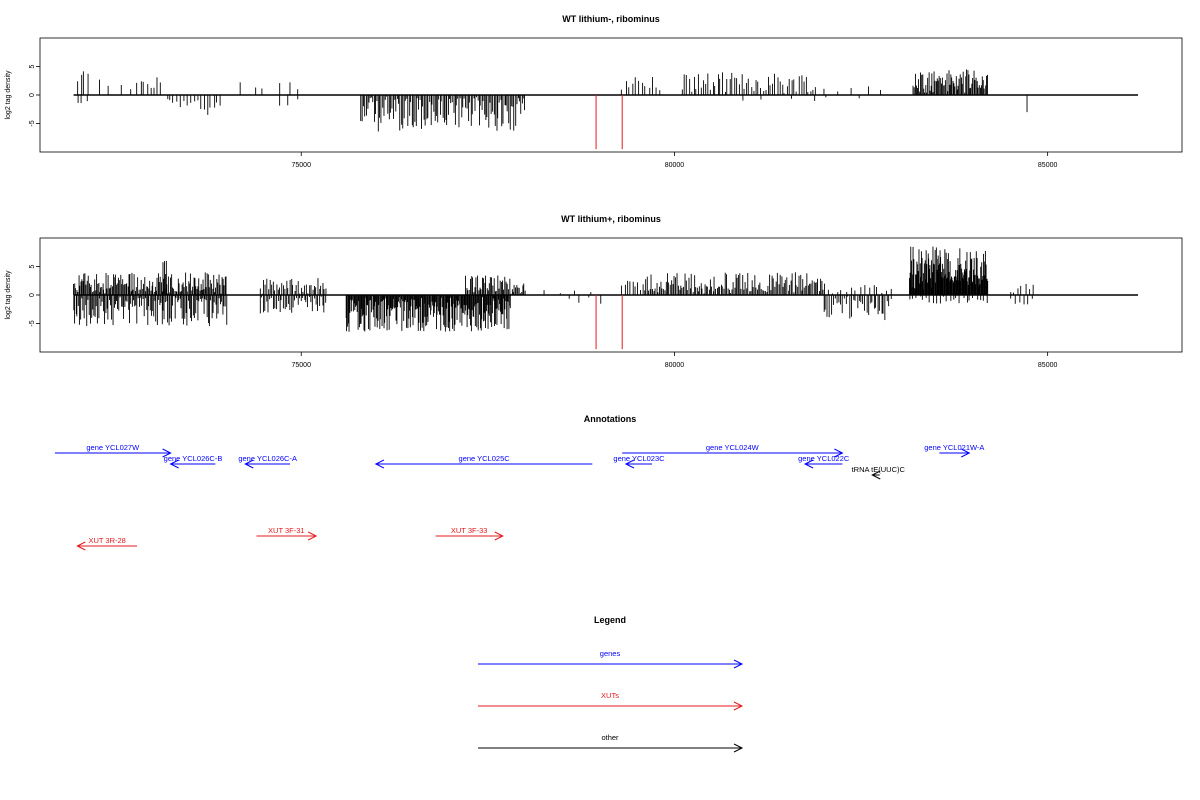  What do you see at coordinates (286, 530) in the screenshot?
I see `feature-label: XUT 3F-31` at bounding box center [286, 530].